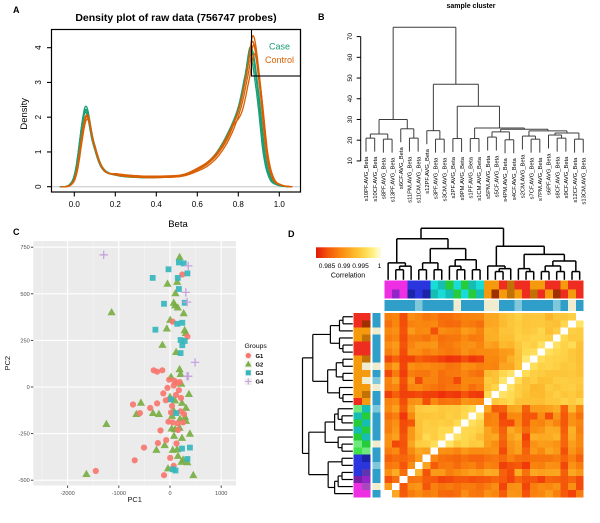  I want to click on svg-text: sample cluster, so click(470, 6).